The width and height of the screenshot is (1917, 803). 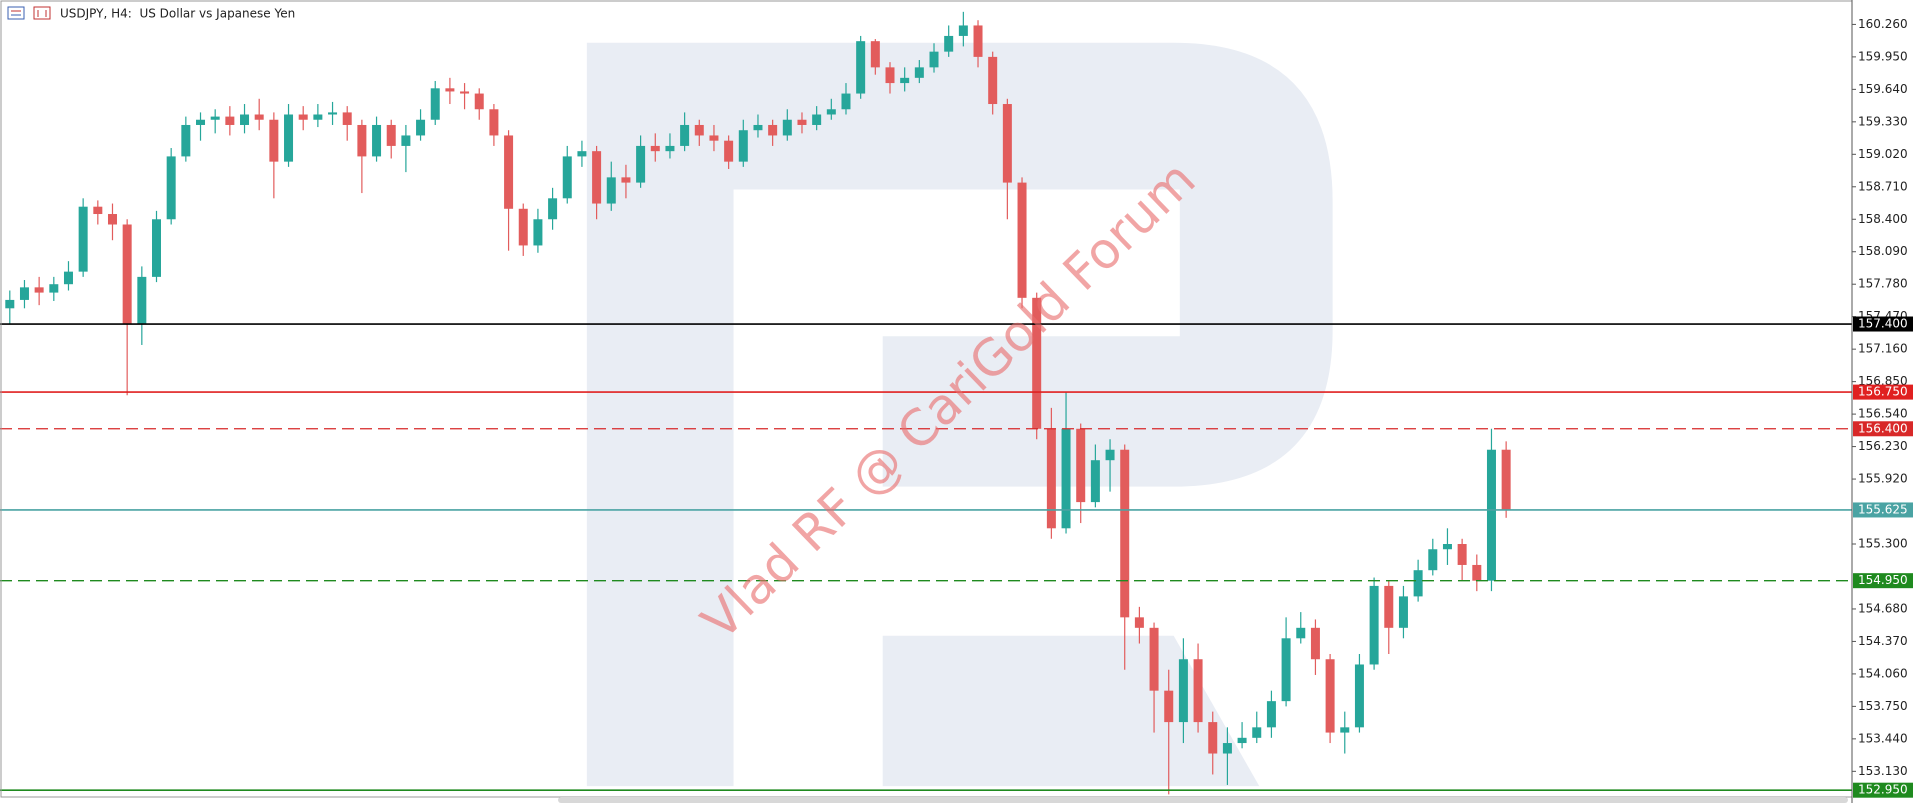 What do you see at coordinates (1883, 349) in the screenshot?
I see `y-tick-label: 157.160` at bounding box center [1883, 349].